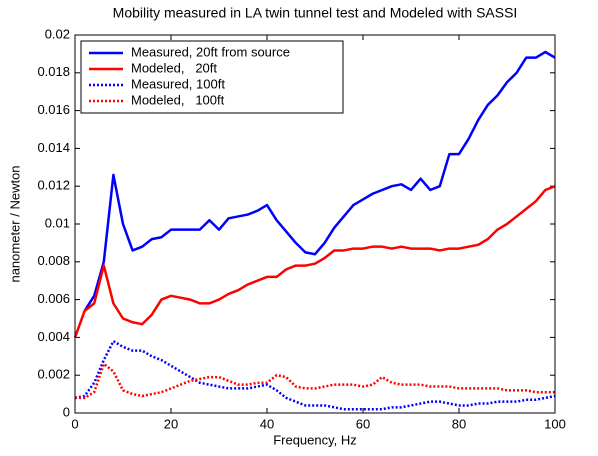 The height and width of the screenshot is (456, 598). I want to click on y-tick-label: 0.004, so click(53, 336).